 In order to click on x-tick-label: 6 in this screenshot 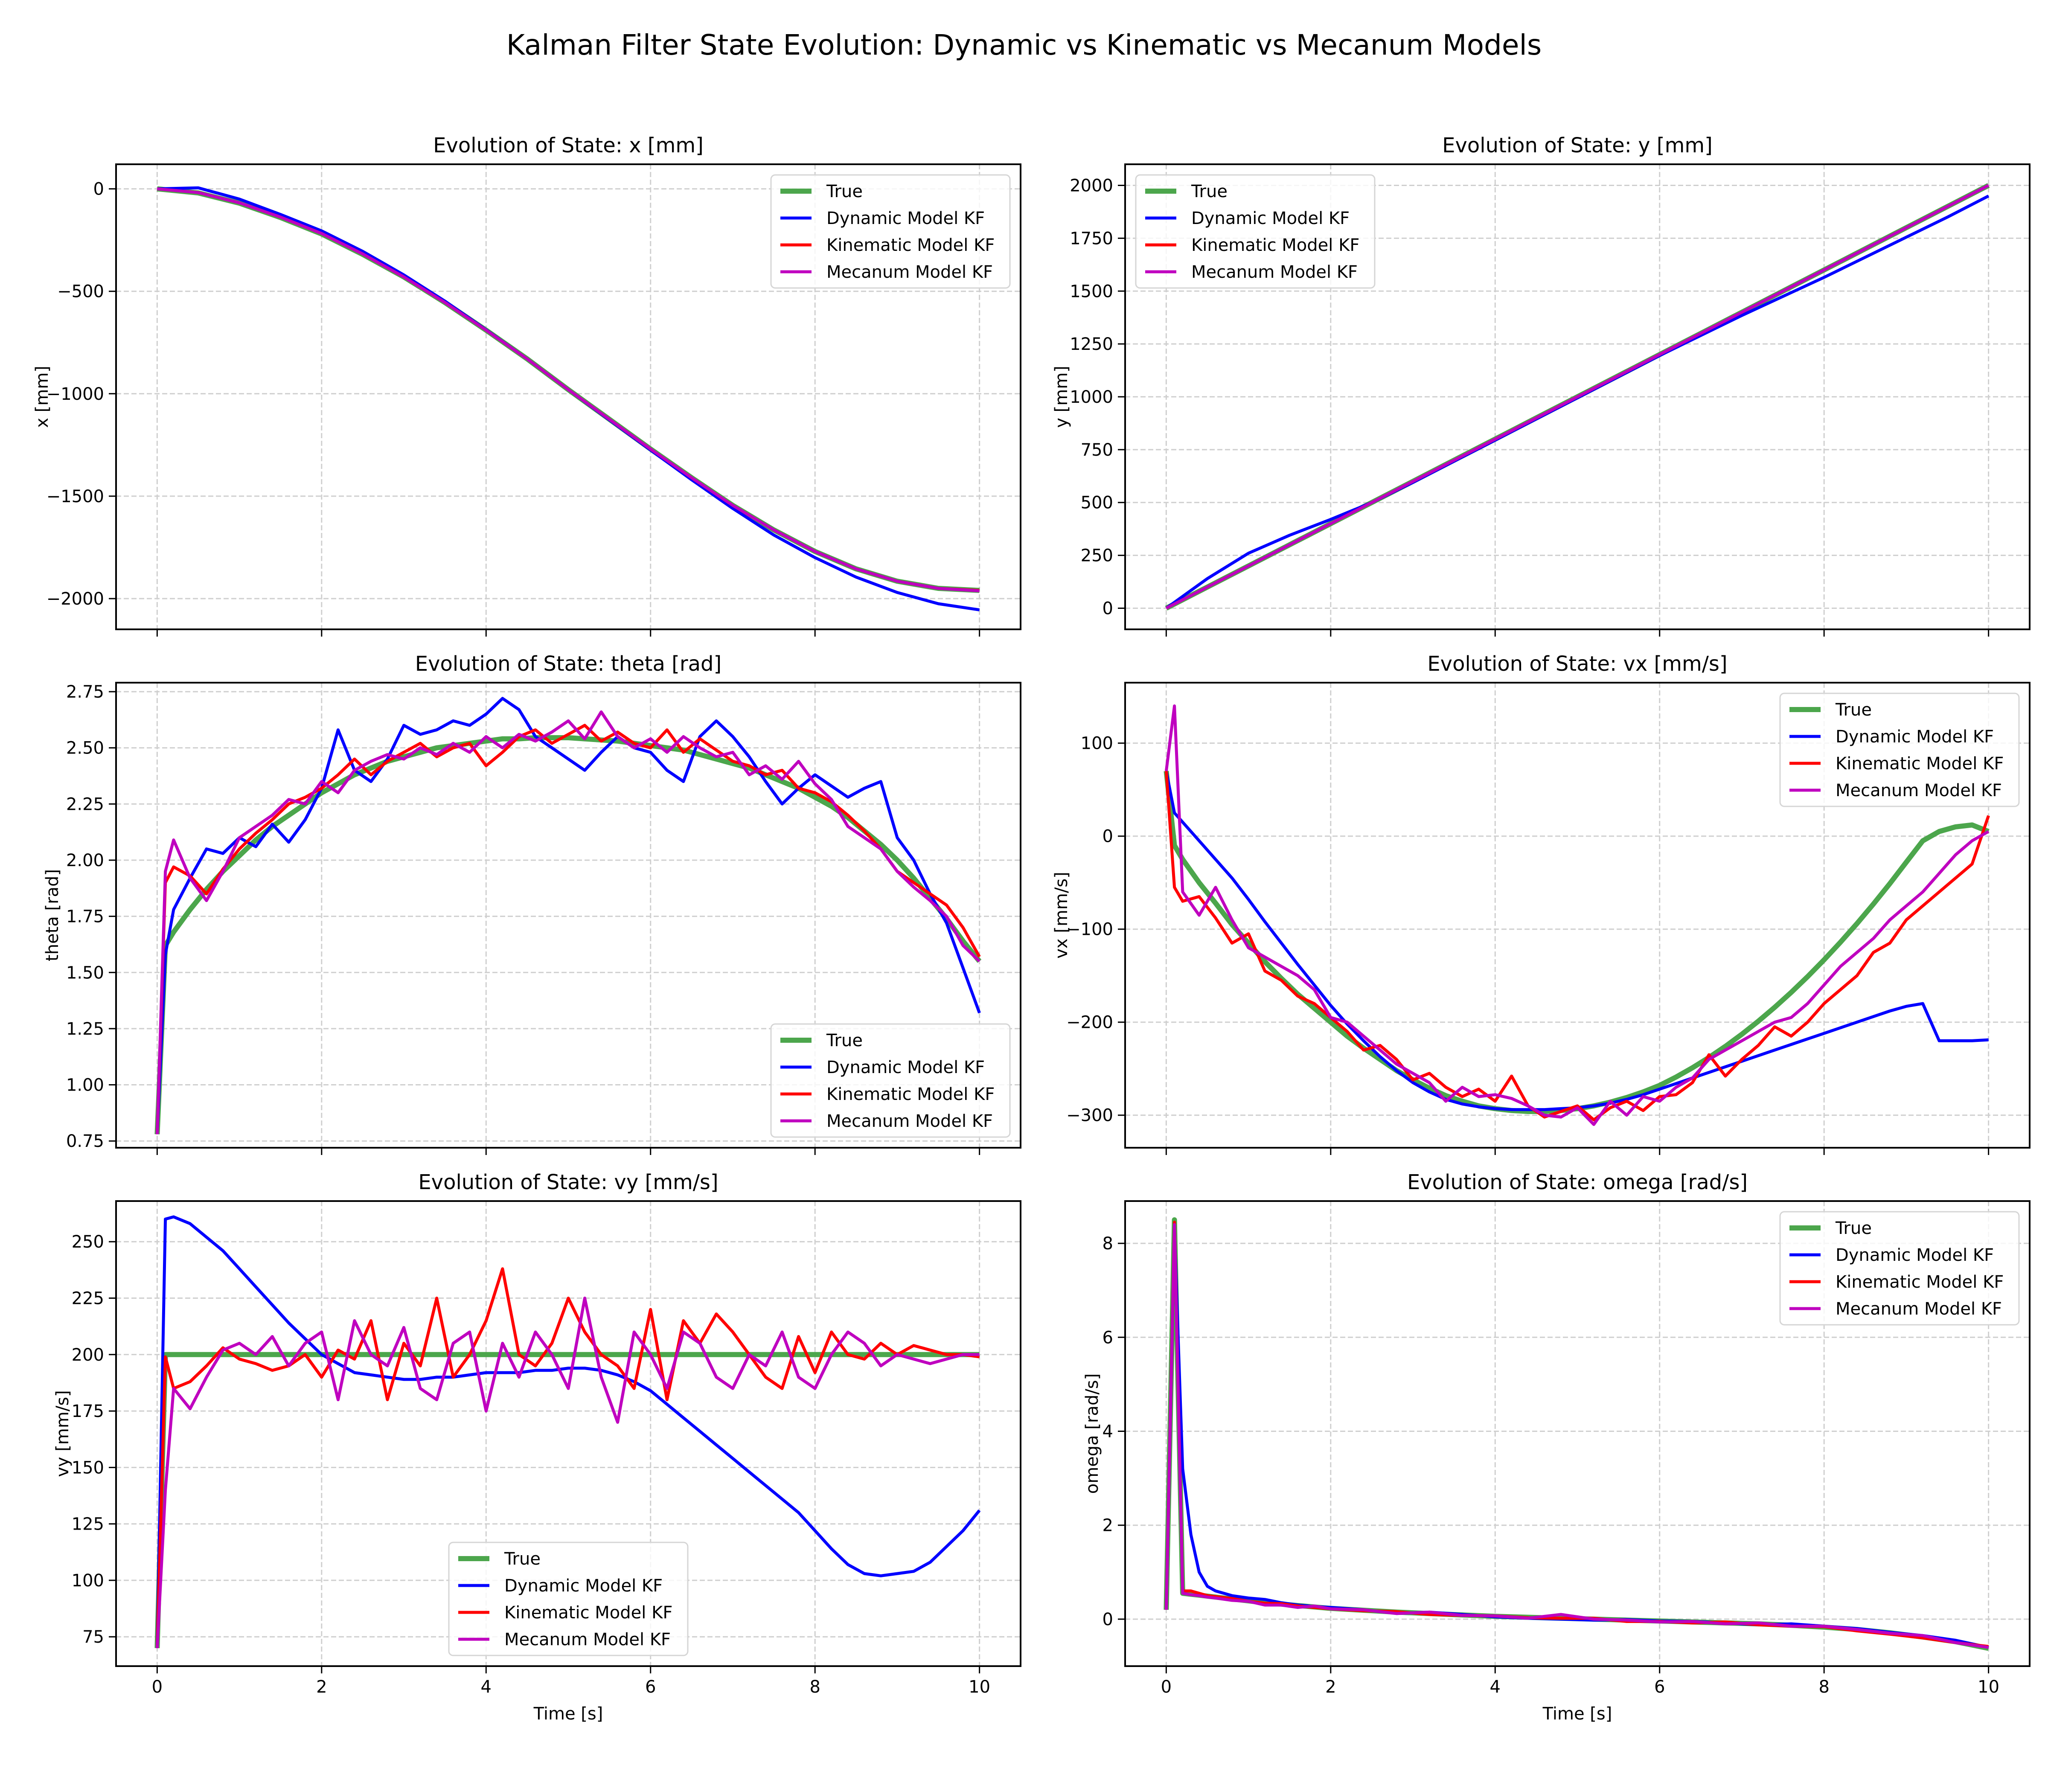, I will do `click(650, 1687)`.